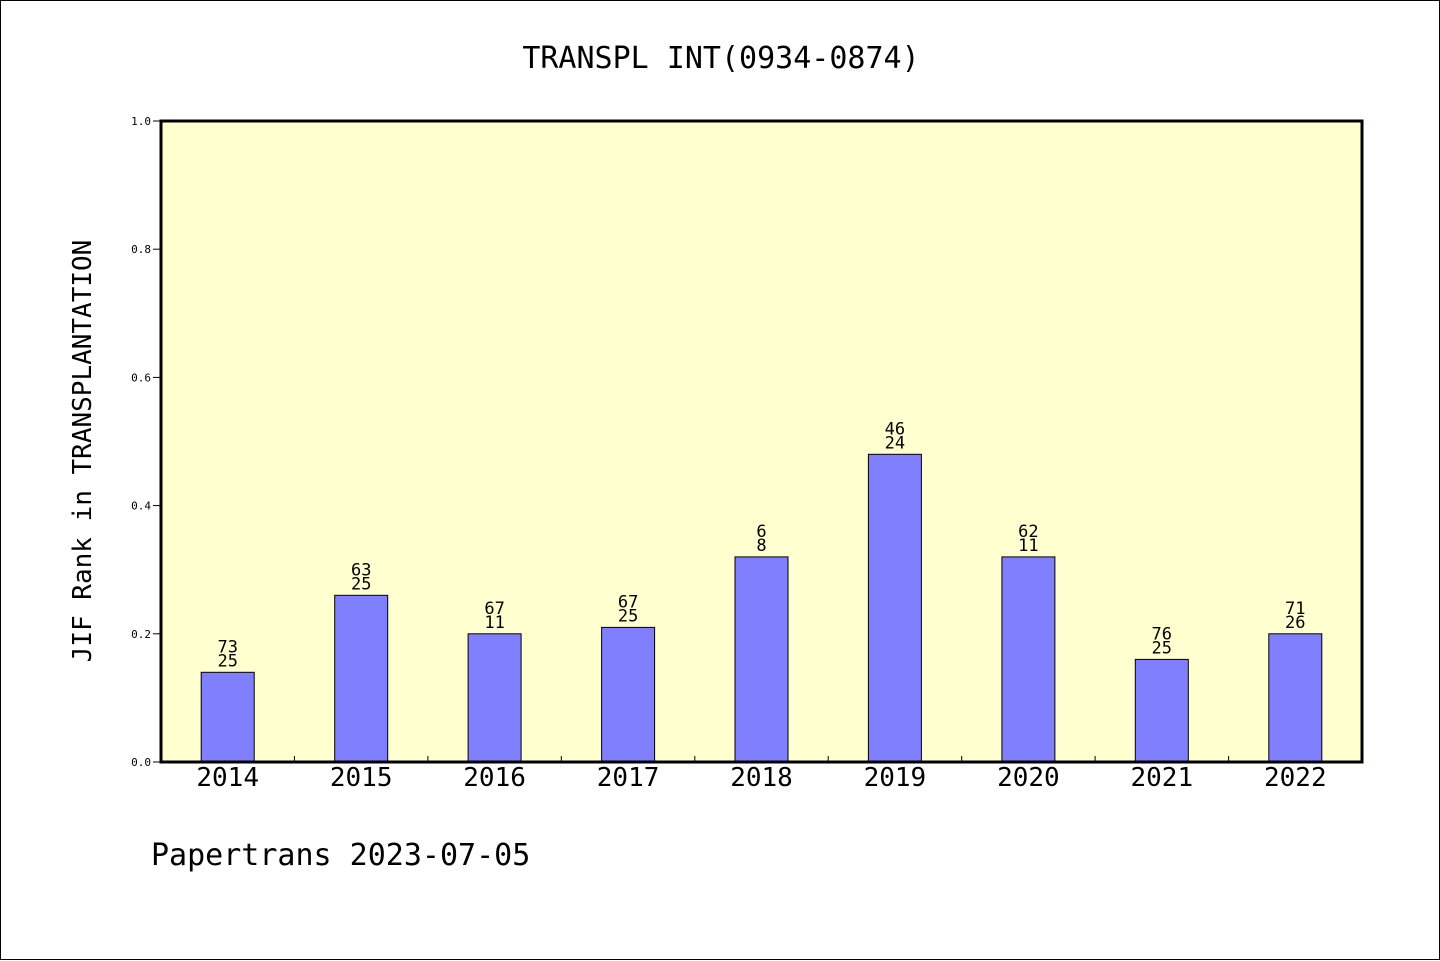 This screenshot has height=961, width=1440. I want to click on bar-label-top-2021: 76, so click(1162, 634).